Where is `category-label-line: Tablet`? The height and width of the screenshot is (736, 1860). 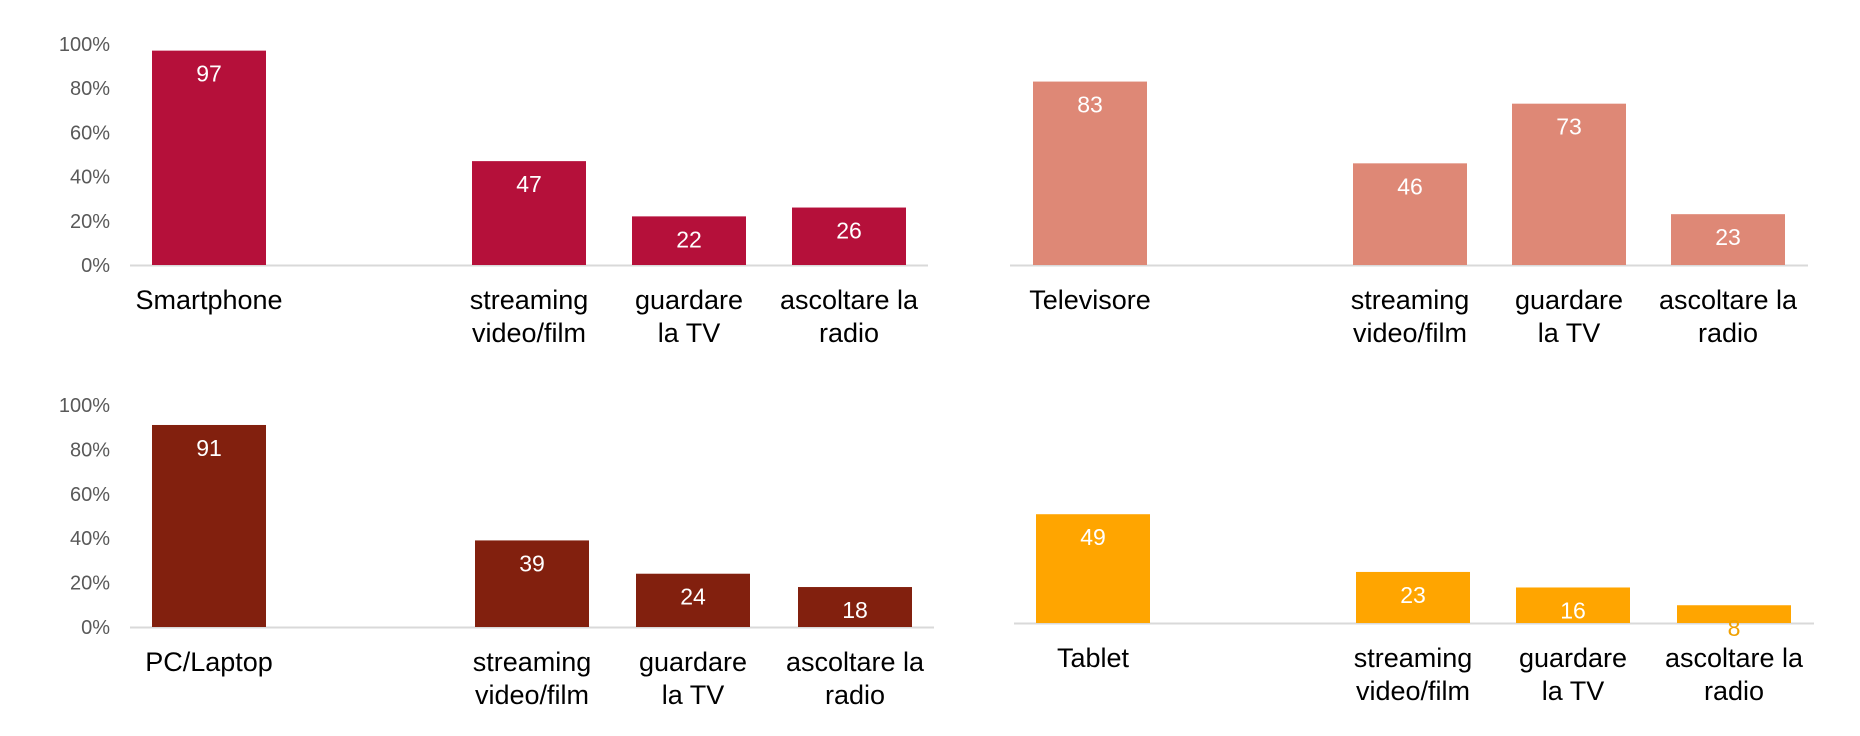 category-label-line: Tablet is located at coordinates (1093, 658).